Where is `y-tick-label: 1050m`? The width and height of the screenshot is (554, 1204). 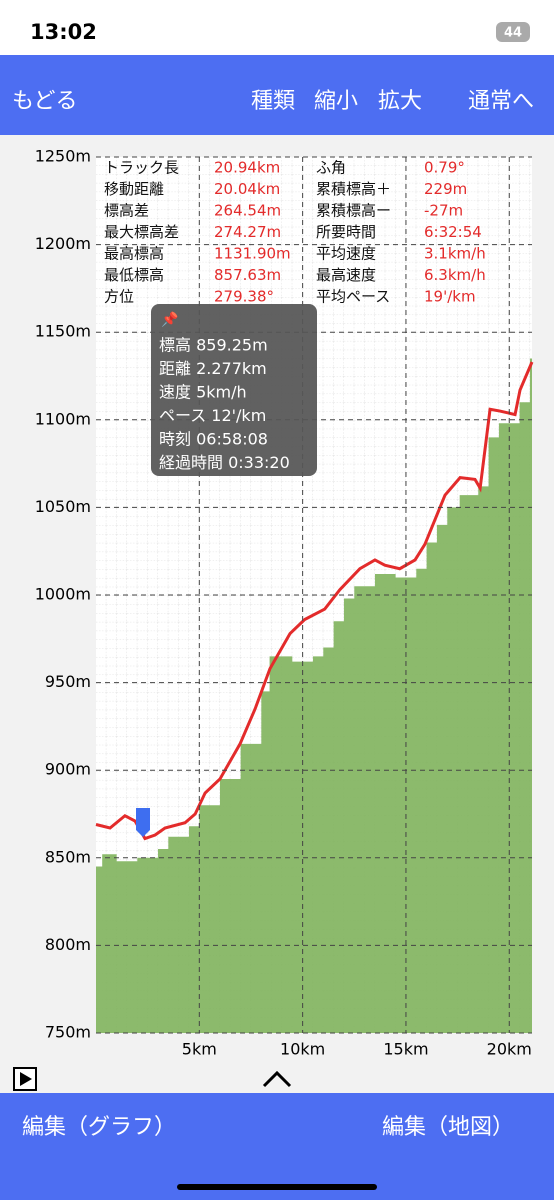 y-tick-label: 1050m is located at coordinates (63, 506).